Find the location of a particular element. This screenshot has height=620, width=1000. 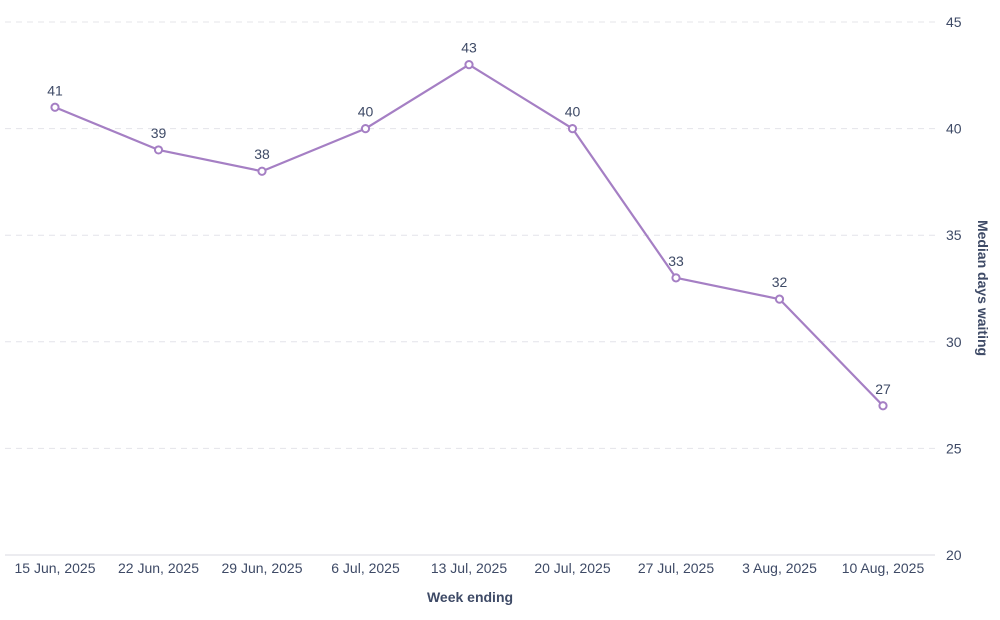

x-tick-label: 27 Jul, 2025 is located at coordinates (676, 568).